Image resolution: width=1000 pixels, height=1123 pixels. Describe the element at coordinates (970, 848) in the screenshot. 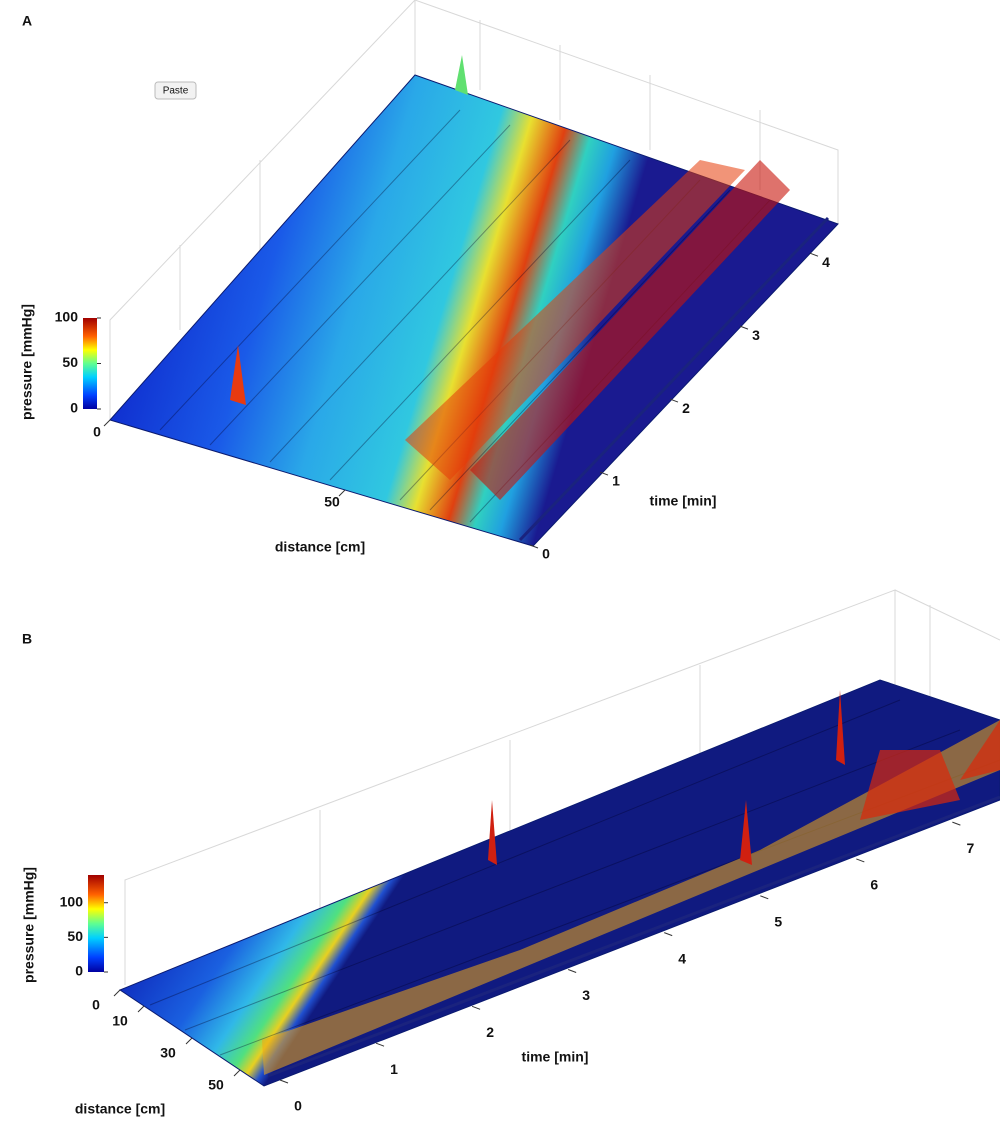

I see `y-tick-label: 7` at that location.